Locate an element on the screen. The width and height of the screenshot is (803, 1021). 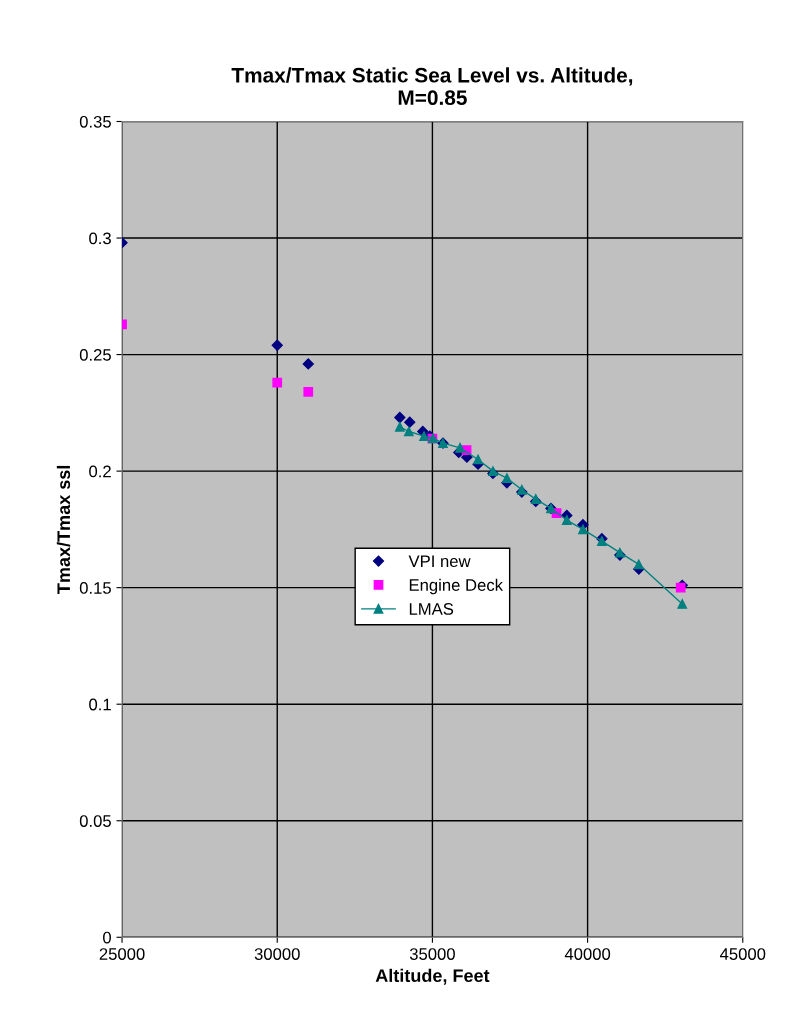
x-tick-label: 25000 is located at coordinates (122, 954).